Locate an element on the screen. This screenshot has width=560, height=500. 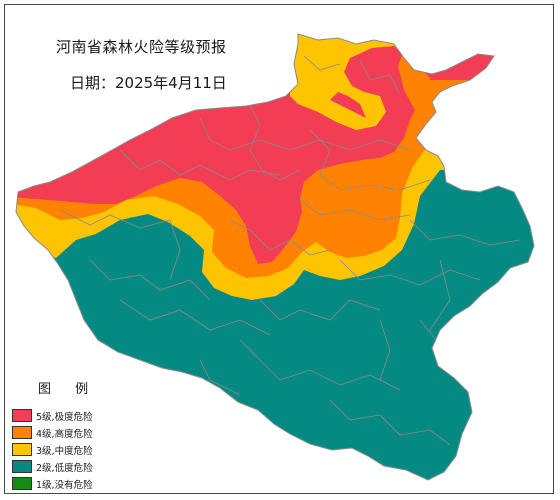
legend-label-level1: 1级,没有危险 is located at coordinates (64, 485).